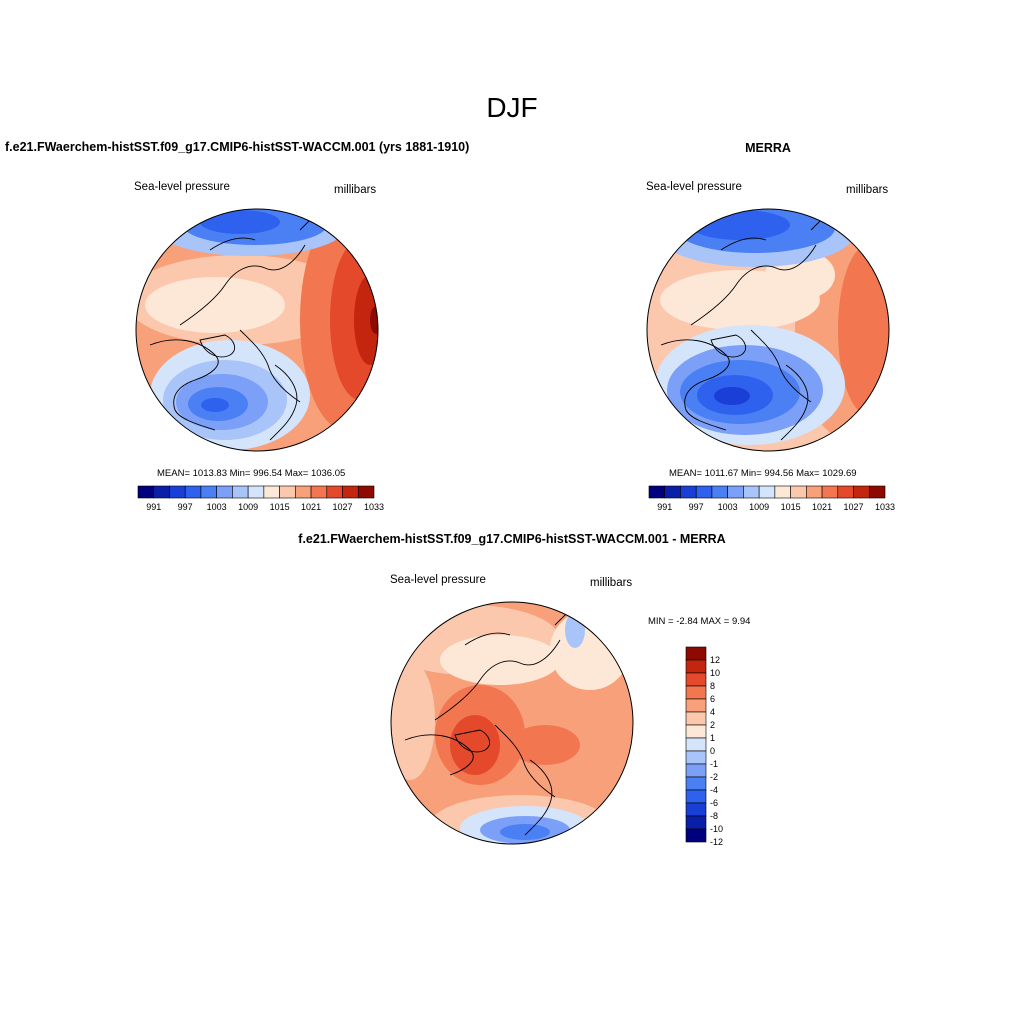  Describe the element at coordinates (867, 190) in the screenshot. I see `panel-2-units: millibars` at that location.